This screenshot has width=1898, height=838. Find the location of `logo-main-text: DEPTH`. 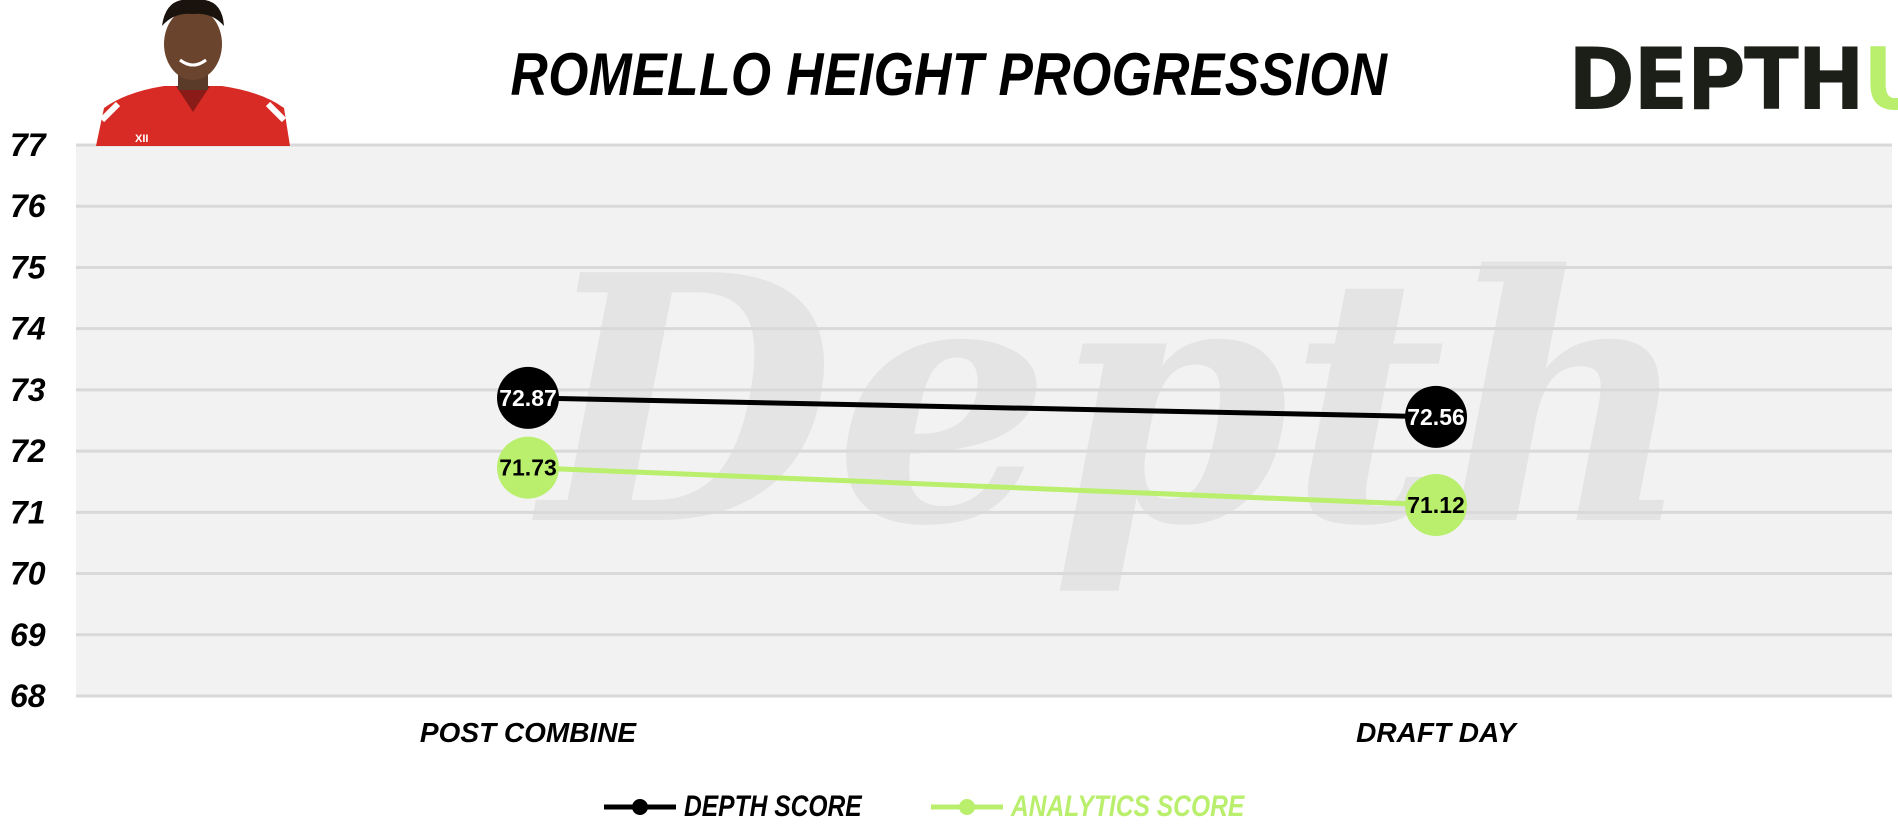

logo-main-text: DEPTH is located at coordinates (1716, 80).